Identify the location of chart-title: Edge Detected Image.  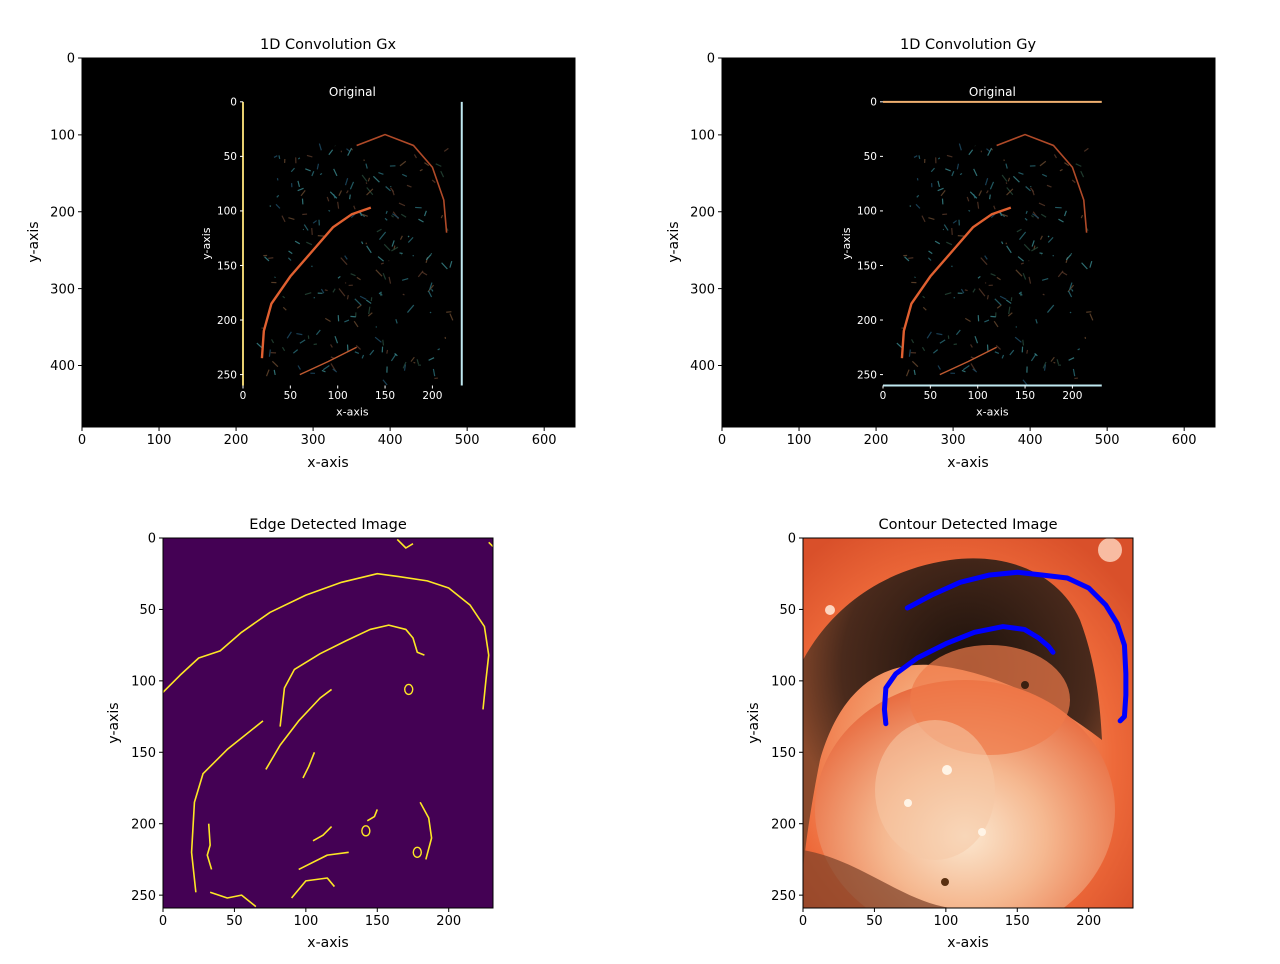
(328, 525).